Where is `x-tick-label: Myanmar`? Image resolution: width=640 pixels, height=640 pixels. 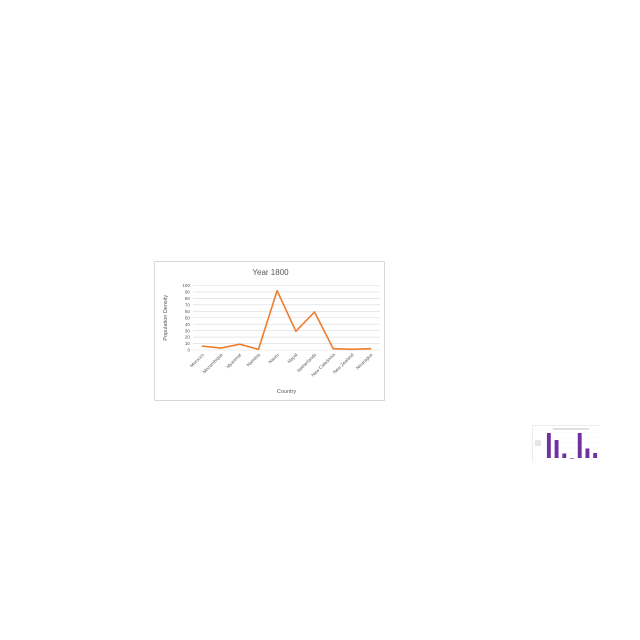 x-tick-label: Myanmar is located at coordinates (233, 360).